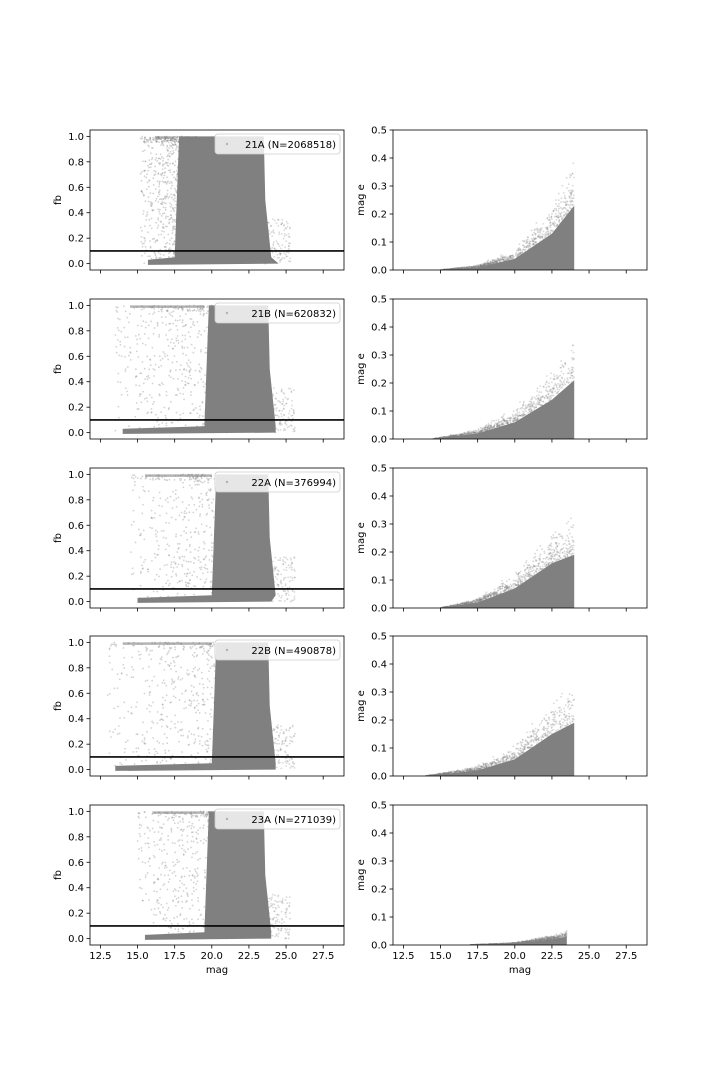 This screenshot has width=720, height=1080. I want to click on axes-frame, so click(217, 200).